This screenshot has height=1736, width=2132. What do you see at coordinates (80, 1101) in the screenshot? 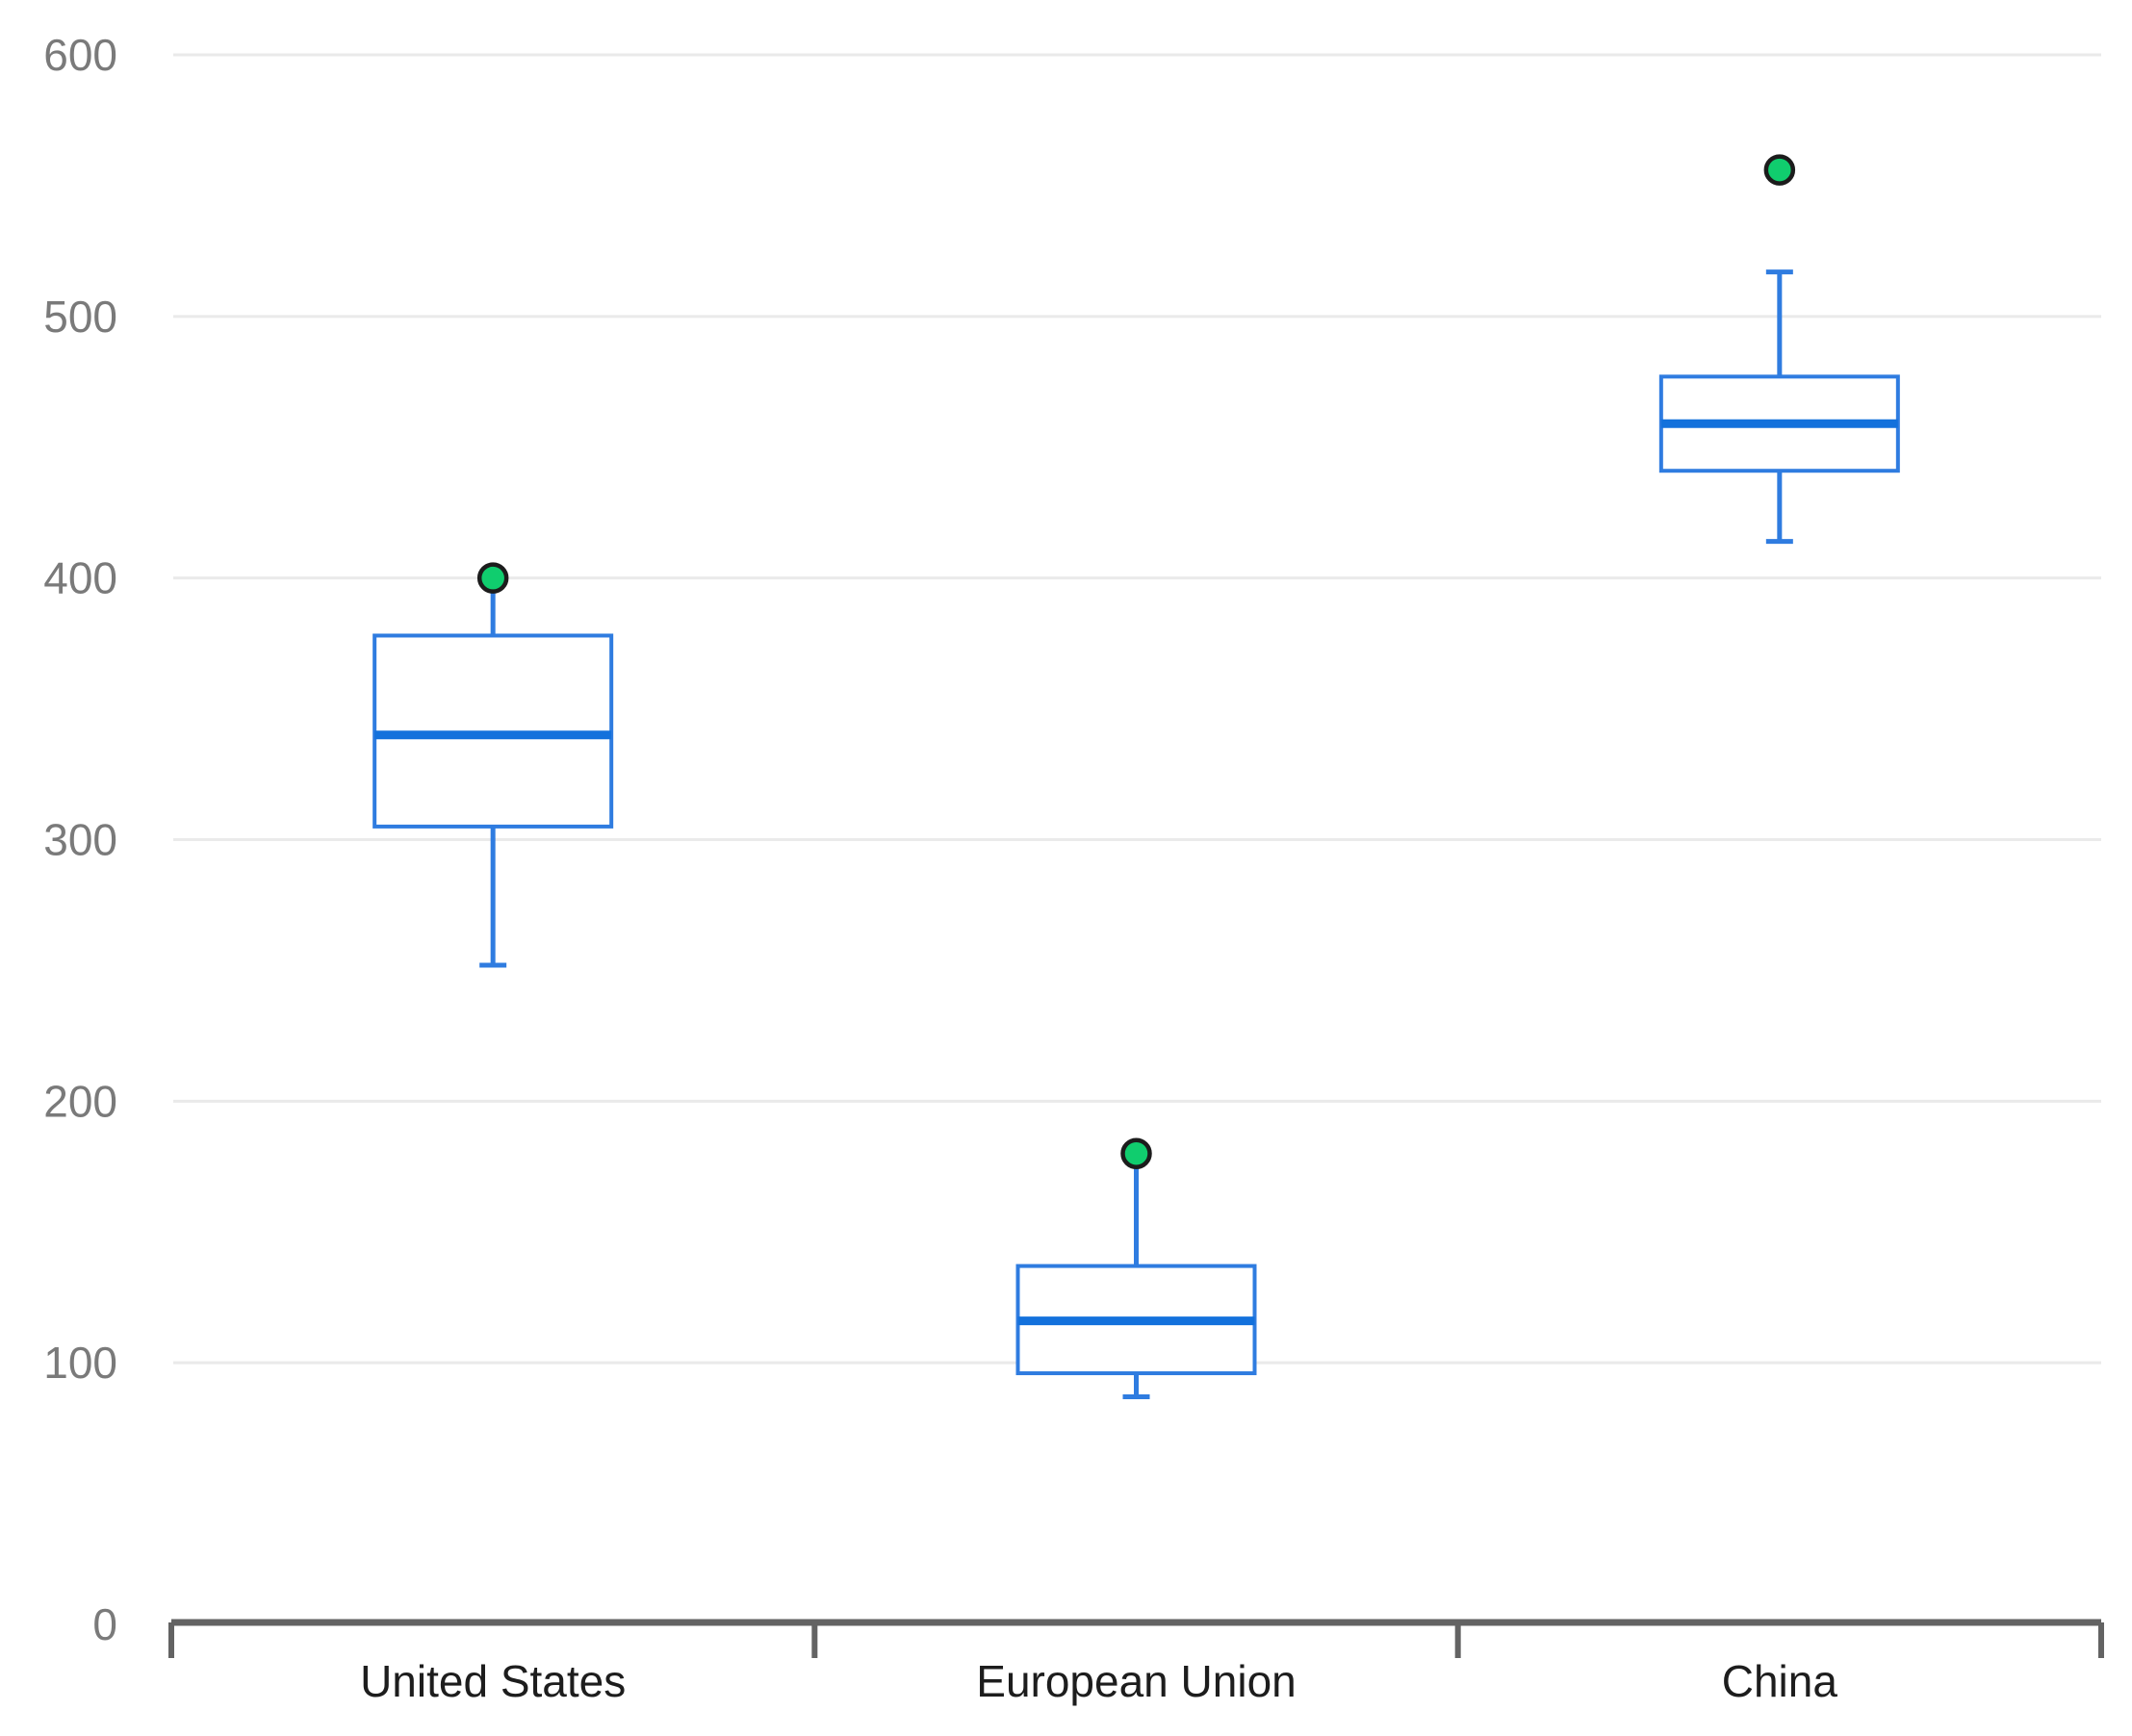
I see `y-axis-tick-label: 200` at bounding box center [80, 1101].